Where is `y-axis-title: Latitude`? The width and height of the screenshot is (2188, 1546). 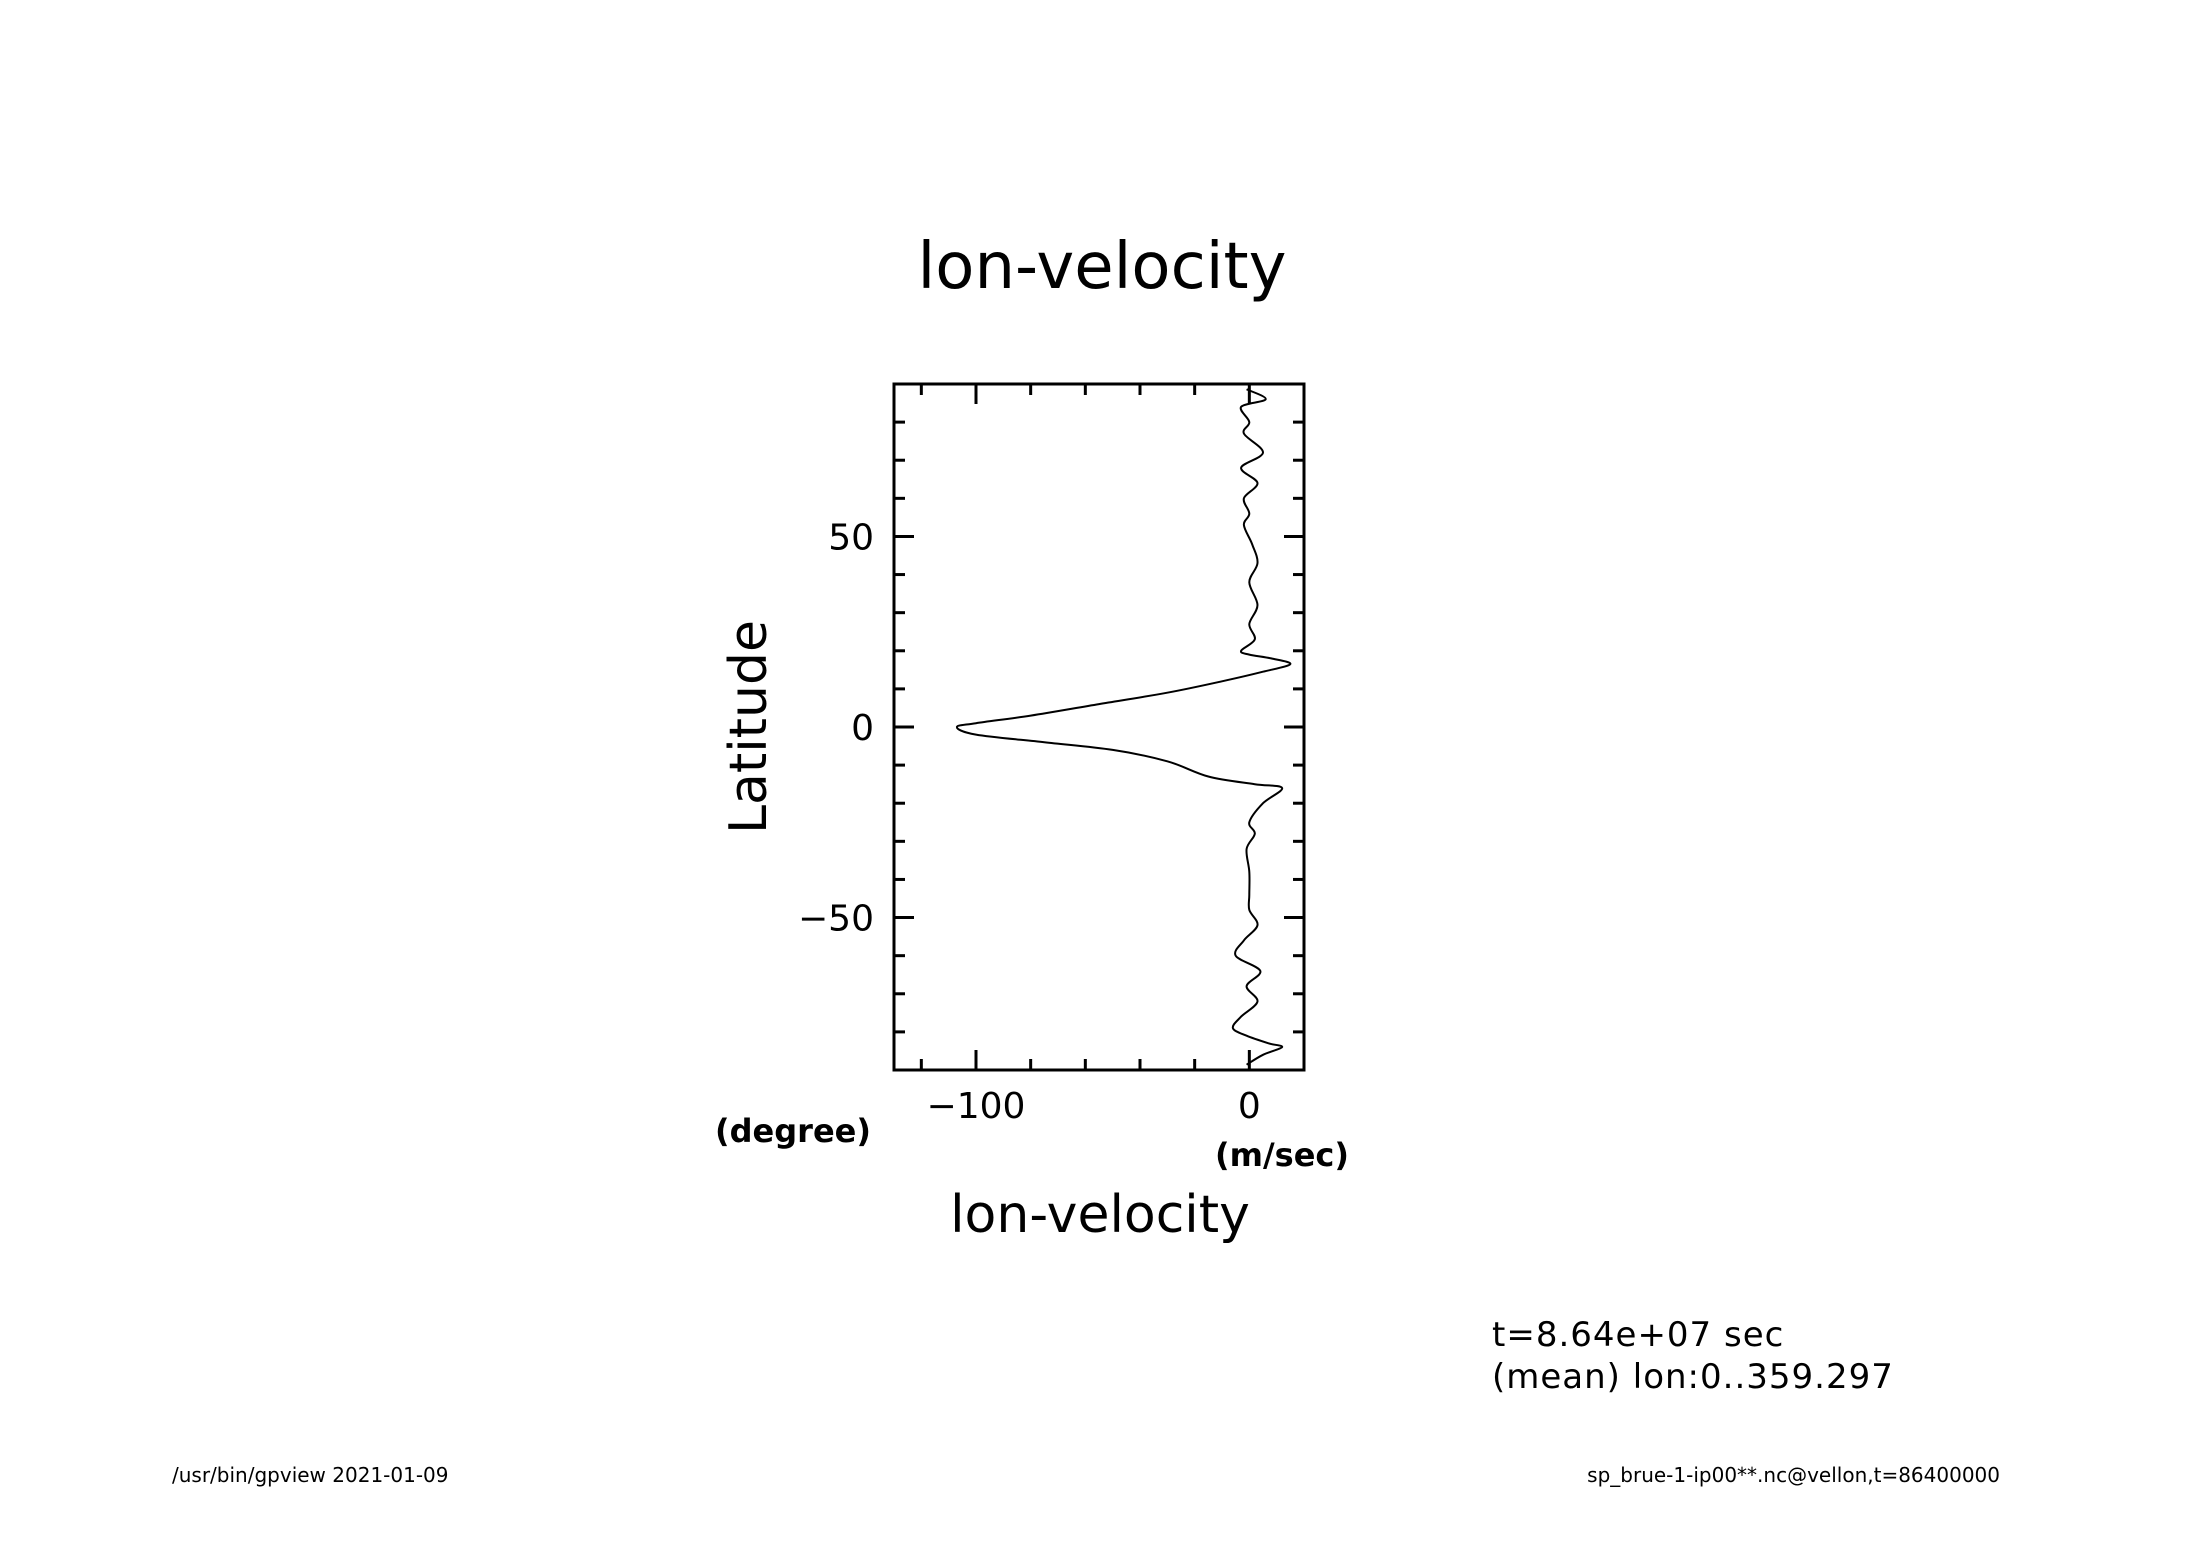
y-axis-title: Latitude is located at coordinates (749, 727).